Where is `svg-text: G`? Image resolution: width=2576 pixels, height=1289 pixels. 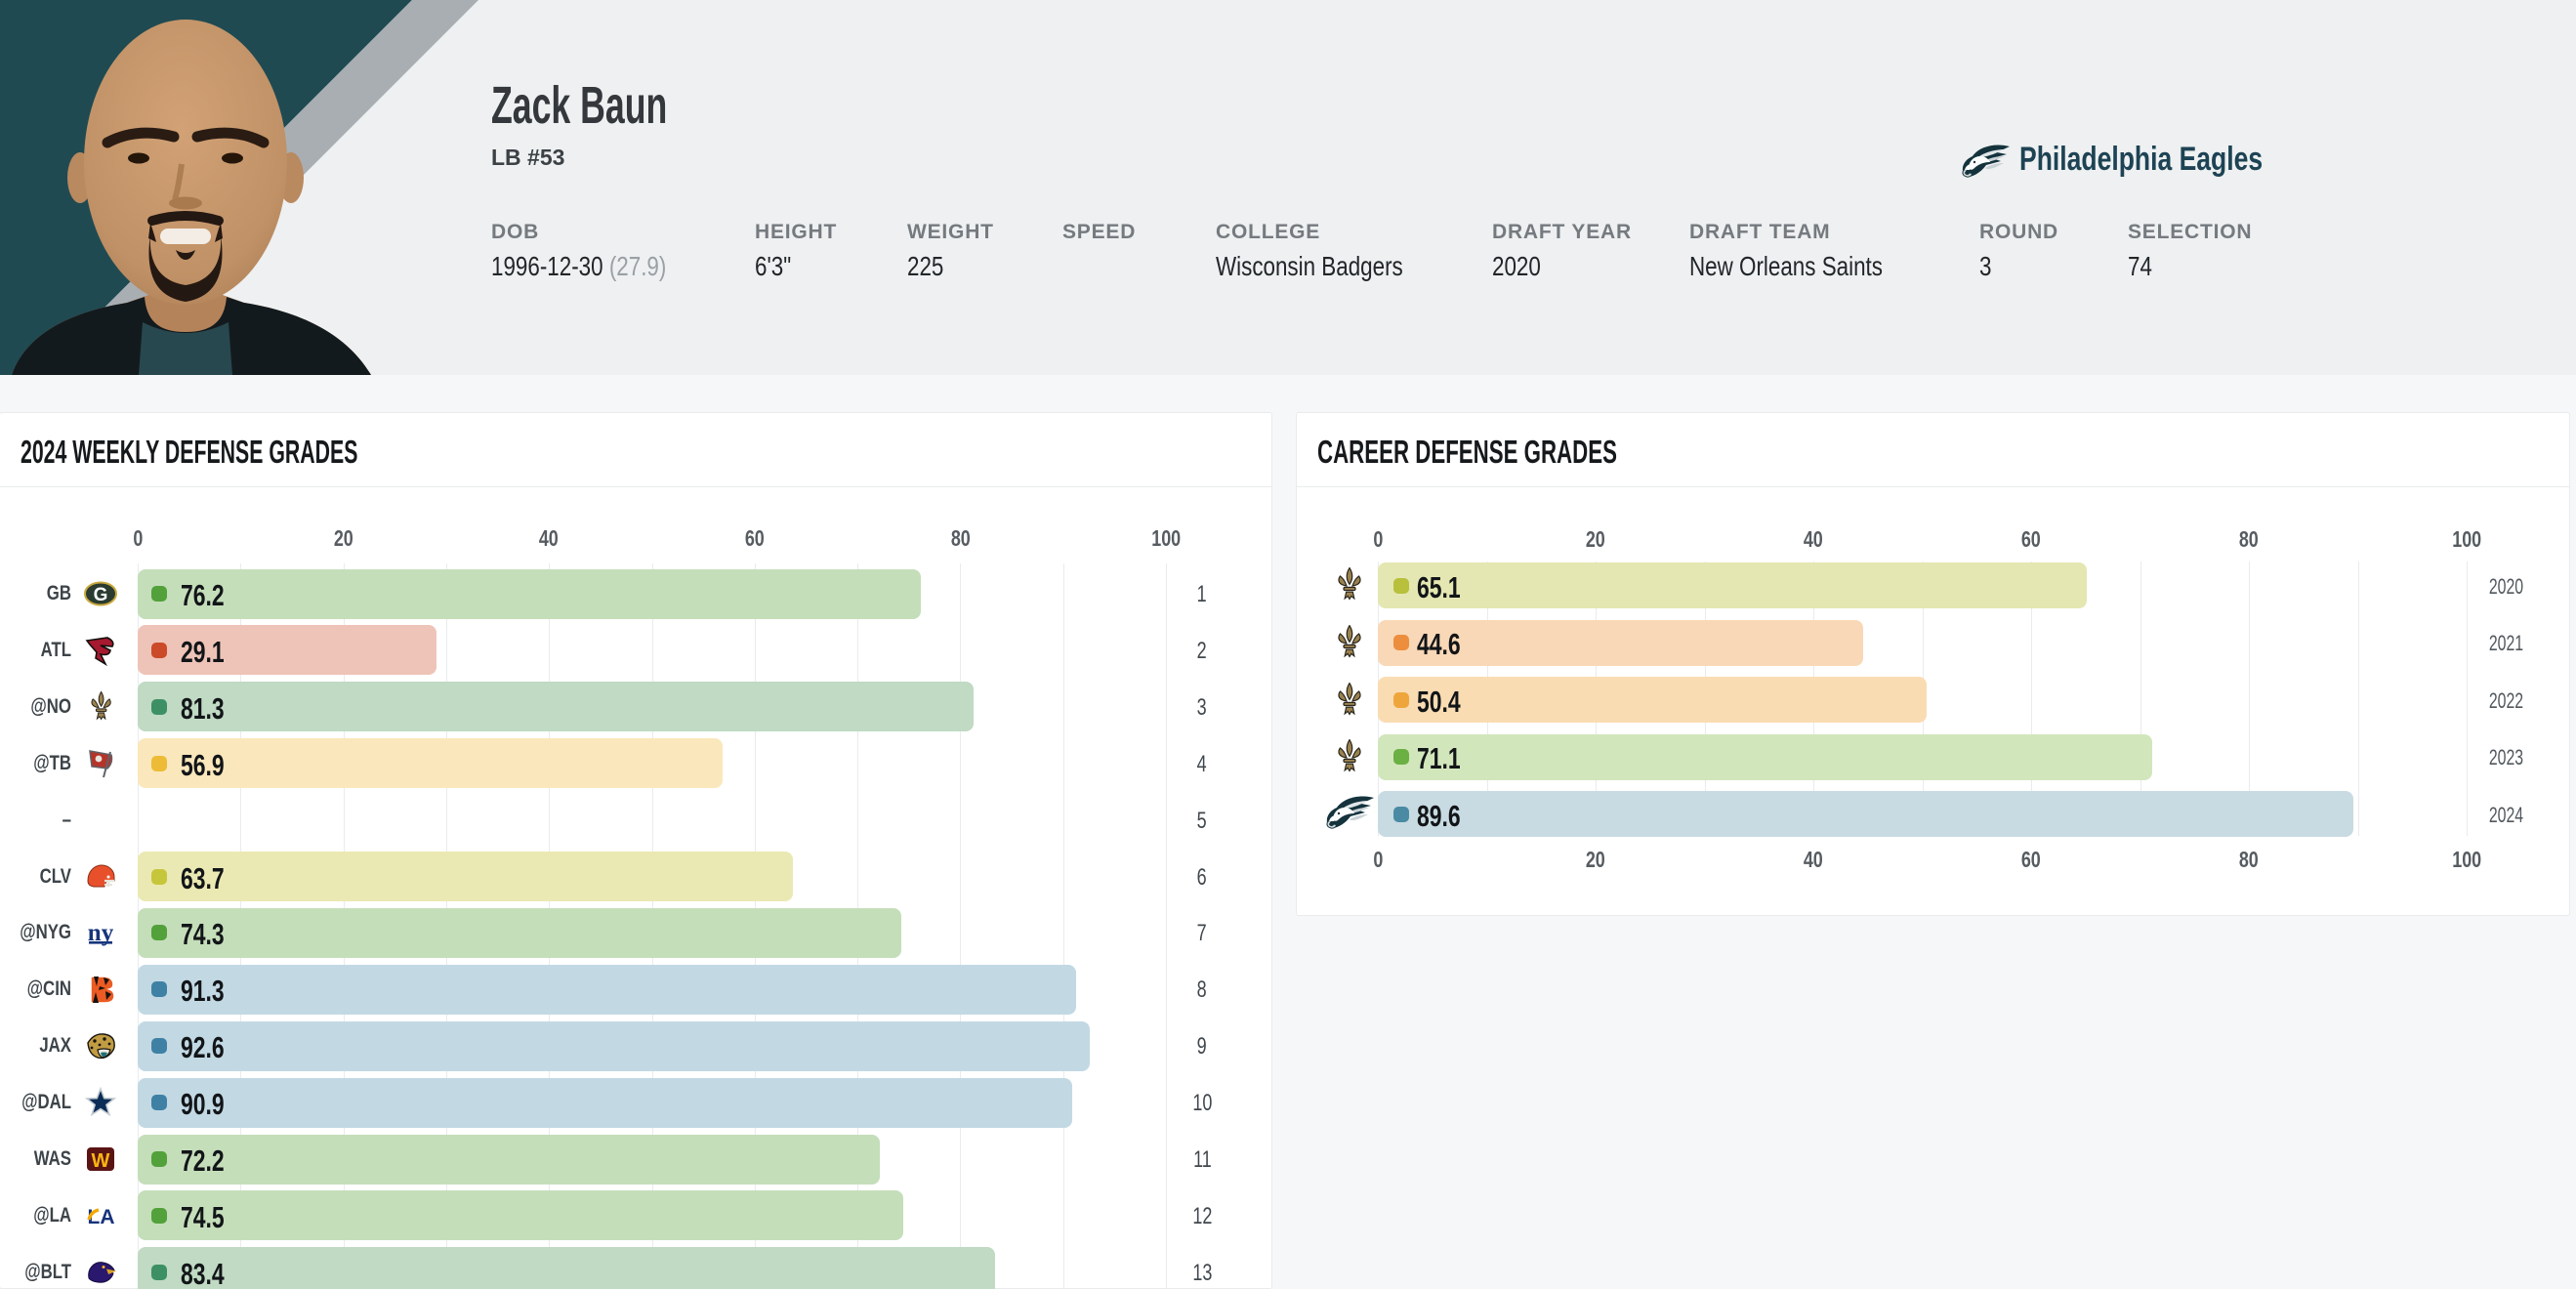
svg-text: G is located at coordinates (101, 595).